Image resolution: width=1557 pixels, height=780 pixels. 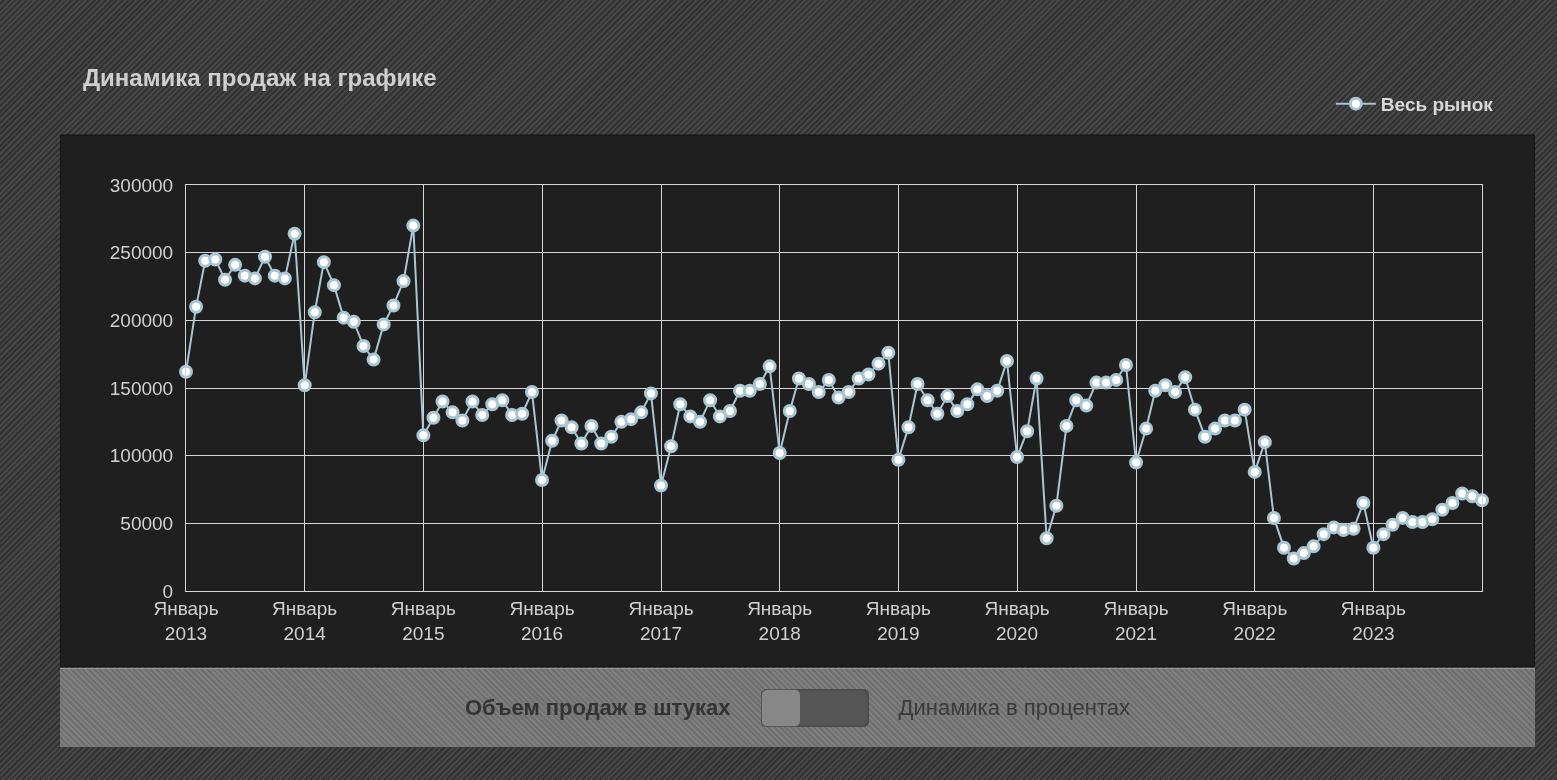 I want to click on x-tick-label: Январь 2018, so click(x=780, y=620).